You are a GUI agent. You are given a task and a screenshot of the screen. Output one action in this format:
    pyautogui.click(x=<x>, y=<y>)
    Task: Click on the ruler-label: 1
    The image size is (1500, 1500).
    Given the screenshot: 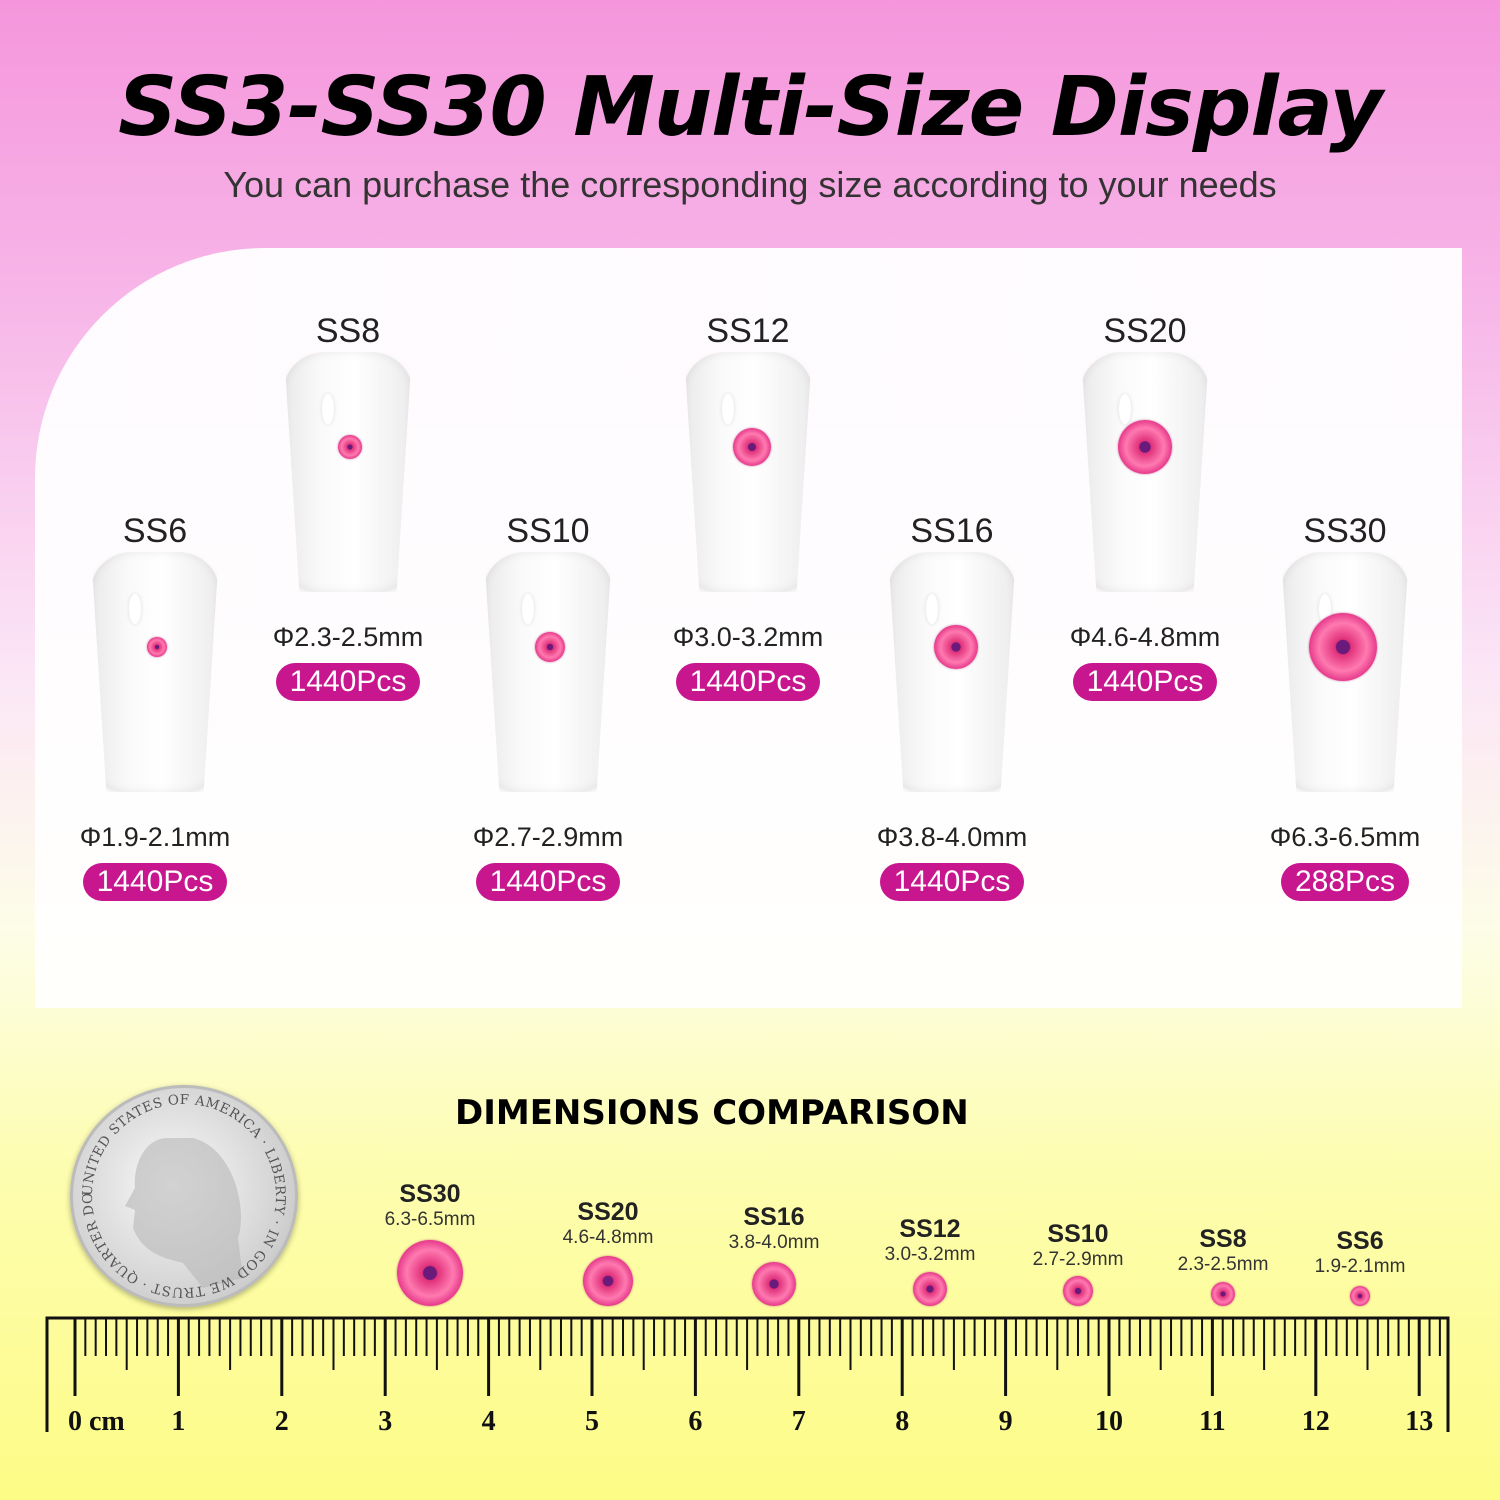 What is the action you would take?
    pyautogui.click(x=178, y=1421)
    